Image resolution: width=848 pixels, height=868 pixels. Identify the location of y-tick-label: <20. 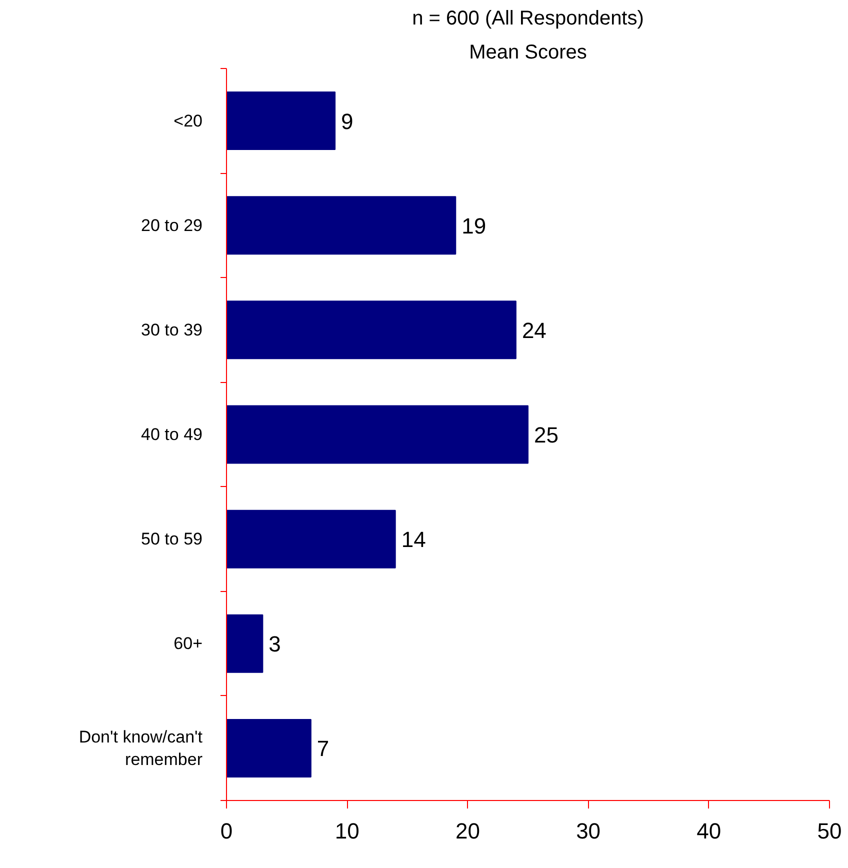
(188, 120).